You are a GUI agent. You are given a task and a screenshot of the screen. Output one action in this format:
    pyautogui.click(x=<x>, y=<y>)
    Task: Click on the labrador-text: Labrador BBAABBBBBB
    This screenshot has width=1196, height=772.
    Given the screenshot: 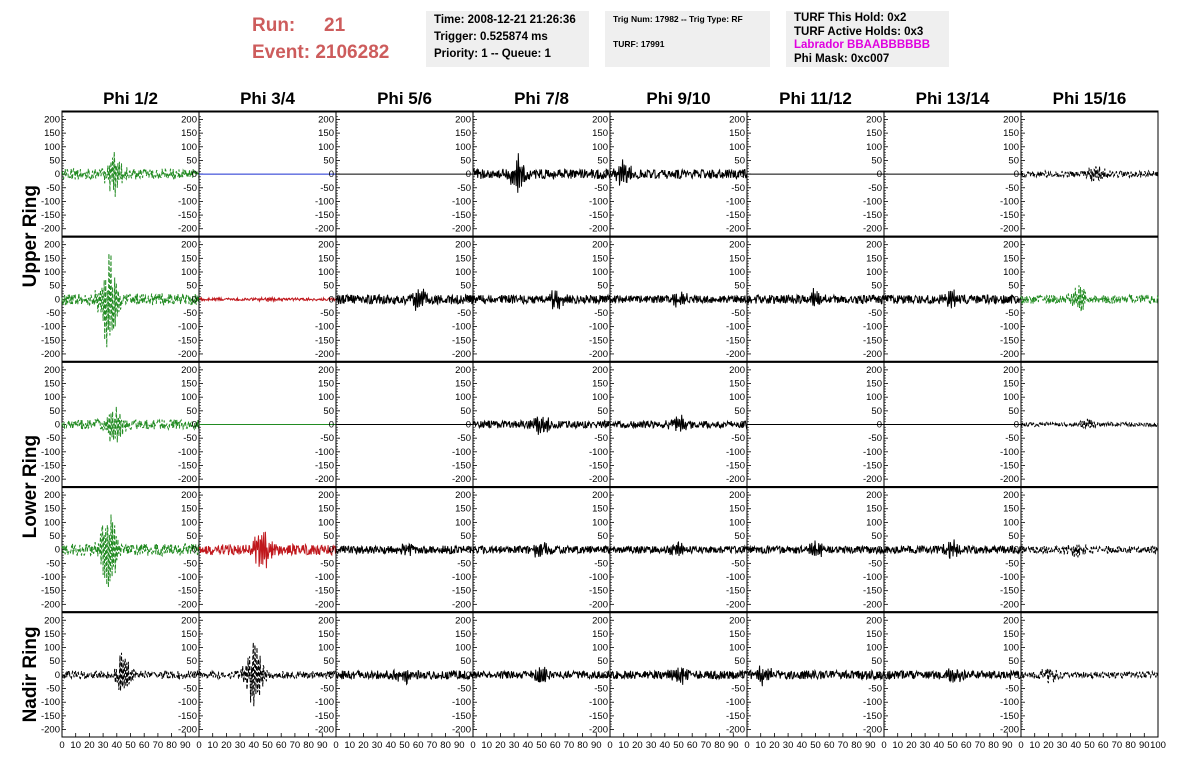 What is the action you would take?
    pyautogui.click(x=862, y=45)
    